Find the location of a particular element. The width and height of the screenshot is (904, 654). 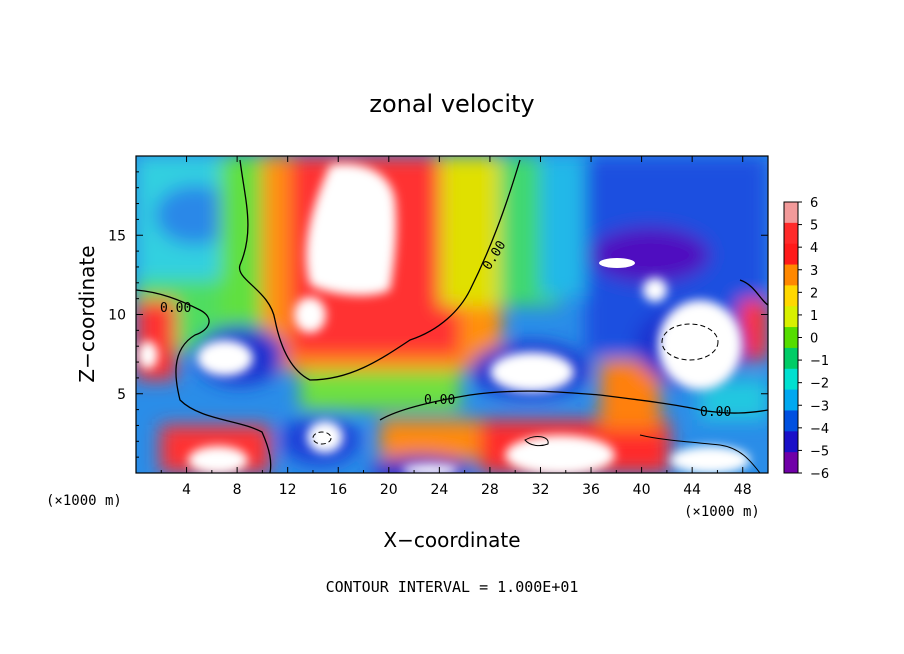

x-axis-unit-right: (×1000 m) is located at coordinates (722, 512).